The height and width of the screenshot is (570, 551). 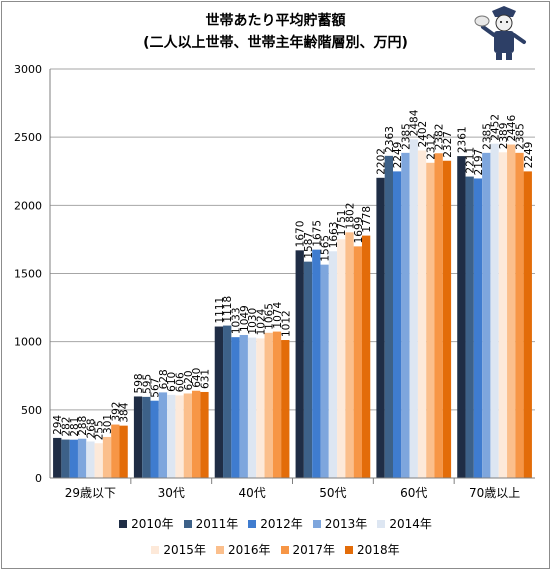 I want to click on data-label: 610, so click(x=172, y=382).